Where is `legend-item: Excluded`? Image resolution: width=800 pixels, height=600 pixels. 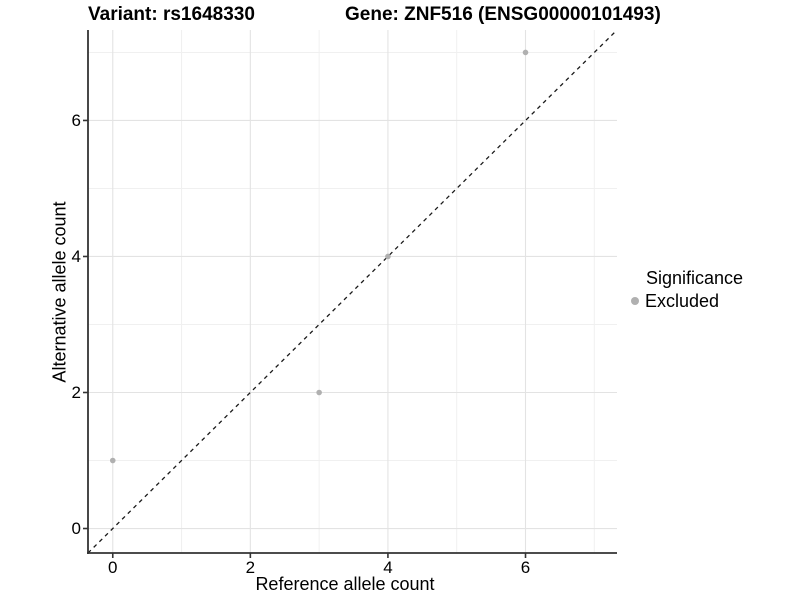 legend-item: Excluded is located at coordinates (712, 301).